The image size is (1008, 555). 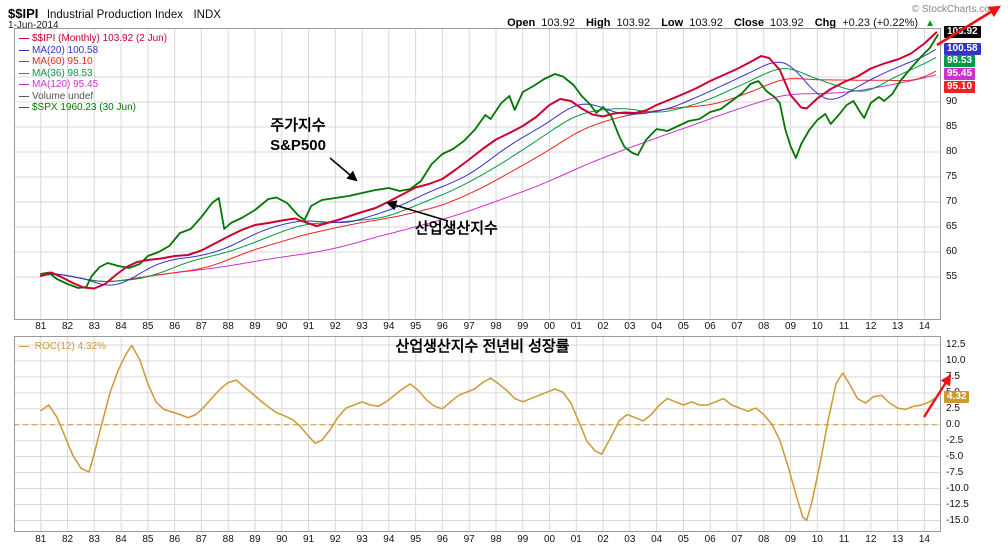 What do you see at coordinates (952, 226) in the screenshot?
I see `y-axis-tick-label: 65` at bounding box center [952, 226].